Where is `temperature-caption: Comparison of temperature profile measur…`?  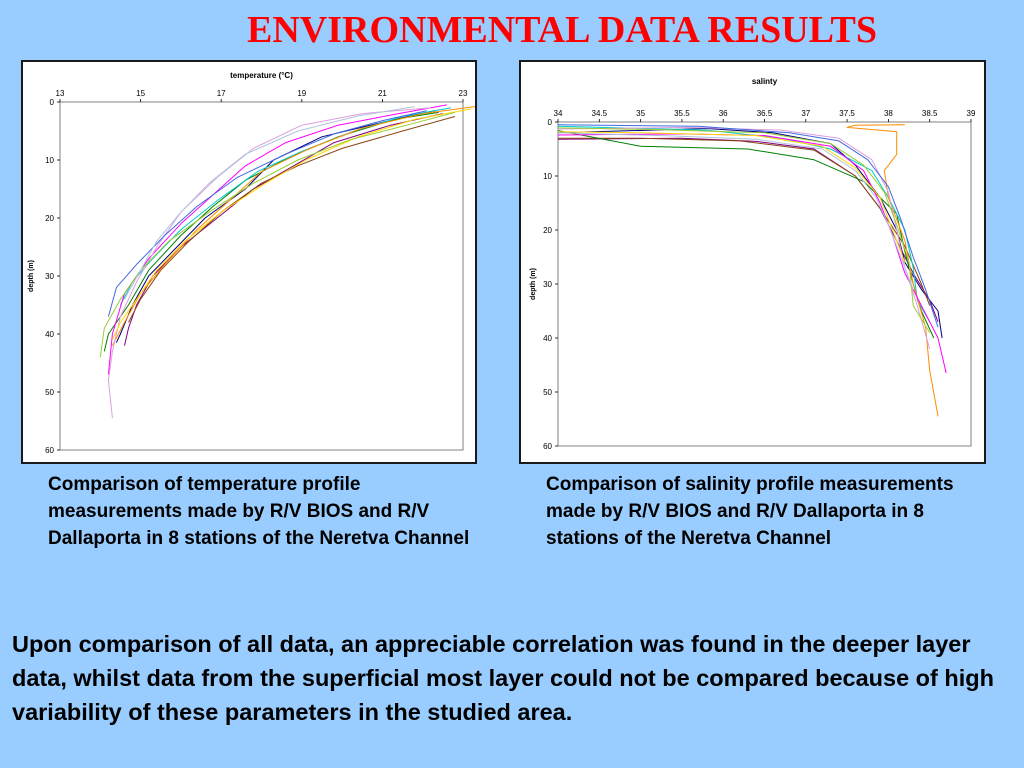
temperature-caption: Comparison of temperature profile measur… is located at coordinates (259, 511).